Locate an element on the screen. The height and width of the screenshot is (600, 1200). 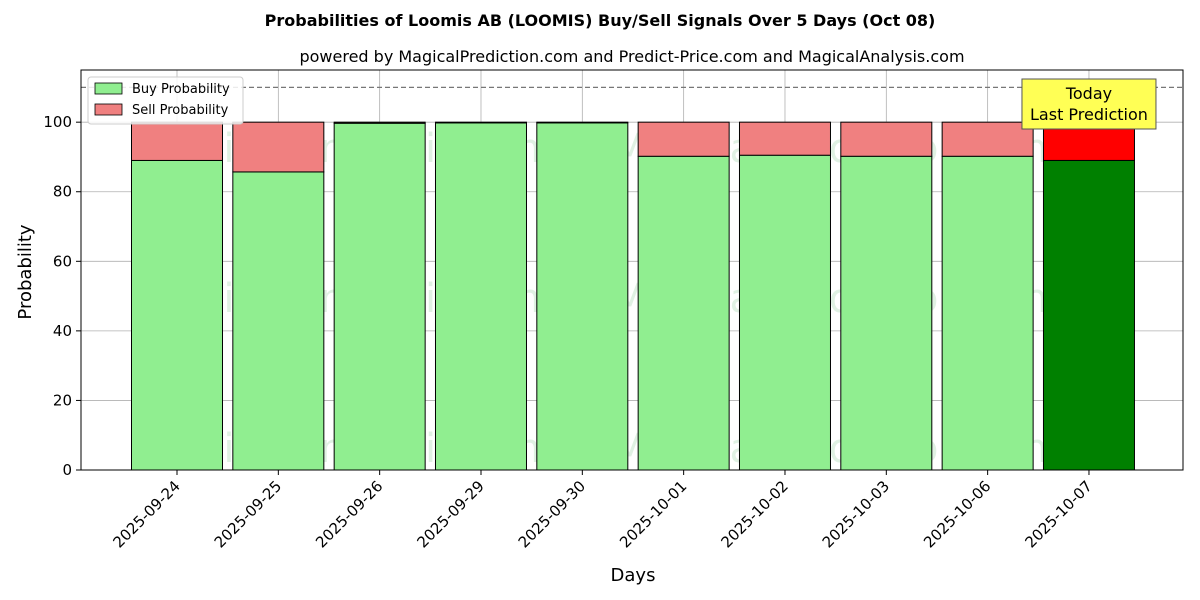
today-annotation: Today Last Prediction is located at coordinates (1089, 104).